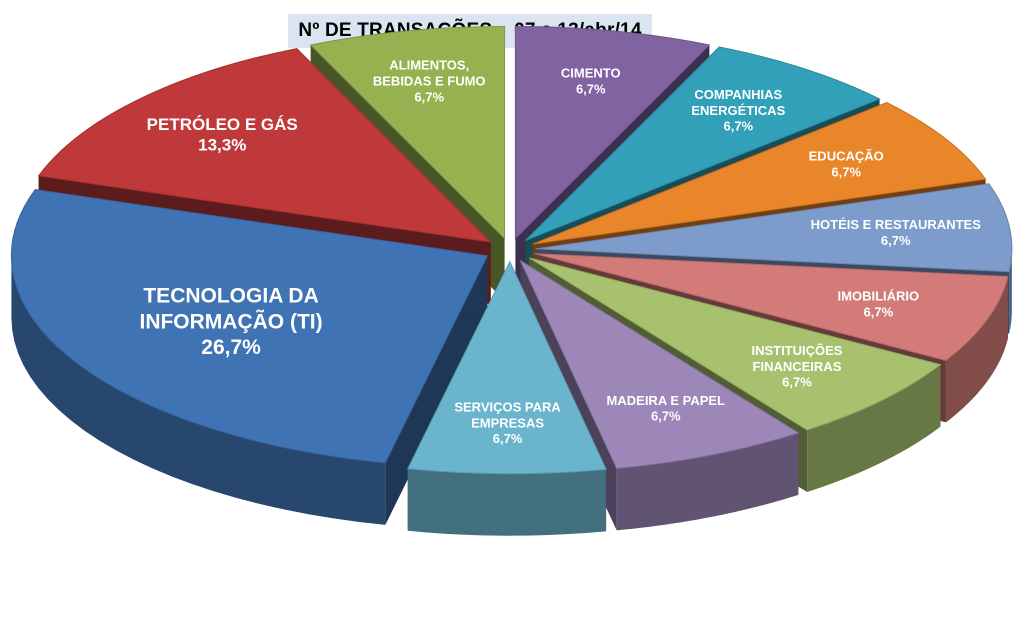 This screenshot has height=639, width=1018. I want to click on slice-category-label: COMPANHIAS, so click(738, 94).